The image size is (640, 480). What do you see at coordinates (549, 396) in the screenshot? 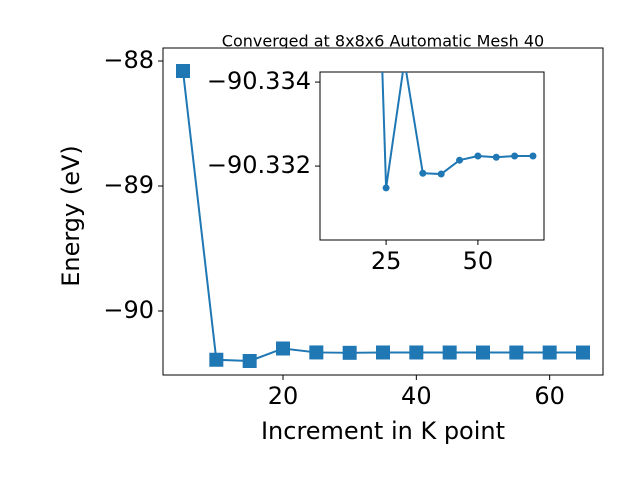
I see `x-tick-label: 60` at bounding box center [549, 396].